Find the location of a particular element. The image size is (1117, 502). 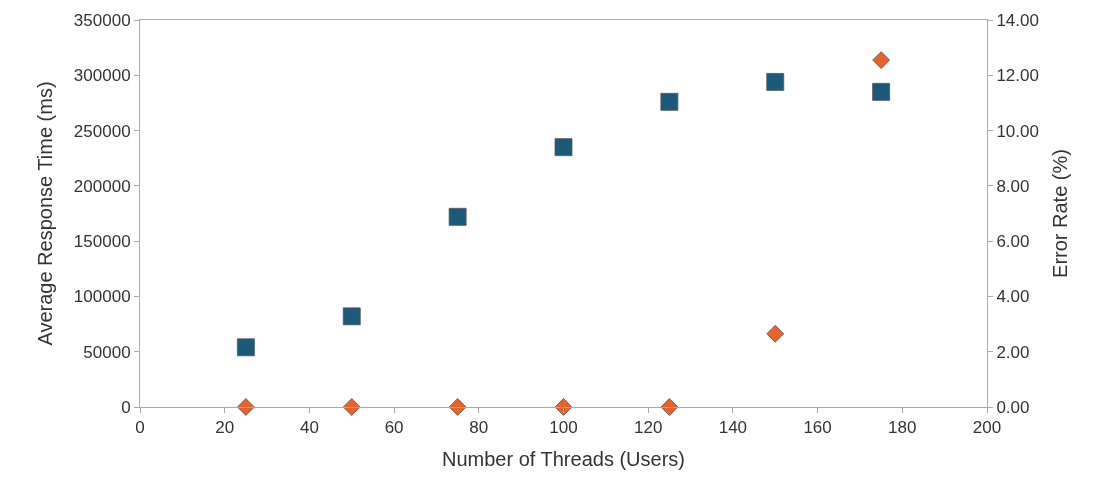

y-tick-label: 50000 is located at coordinates (107, 352).